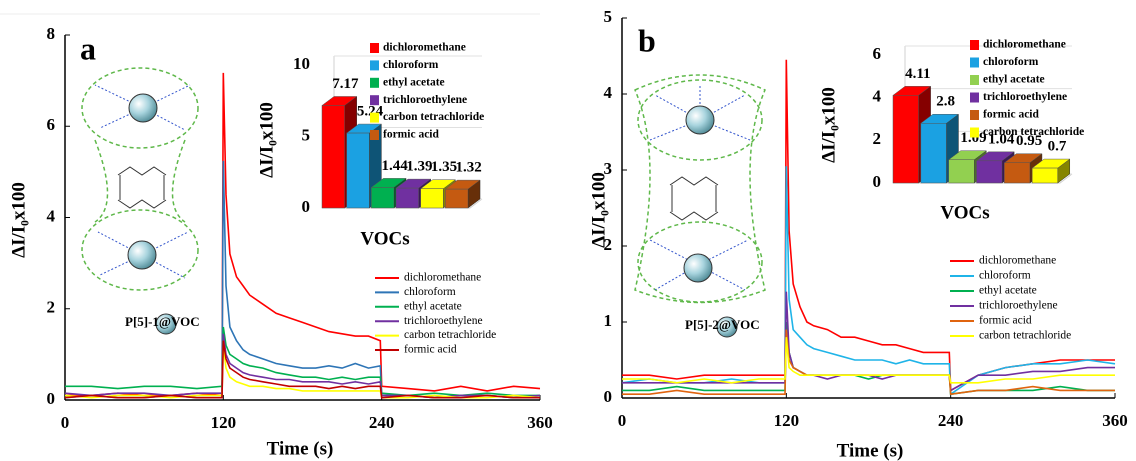 The image size is (1136, 461). Describe the element at coordinates (945, 102) in the screenshot. I see `value-label: 2.8` at that location.